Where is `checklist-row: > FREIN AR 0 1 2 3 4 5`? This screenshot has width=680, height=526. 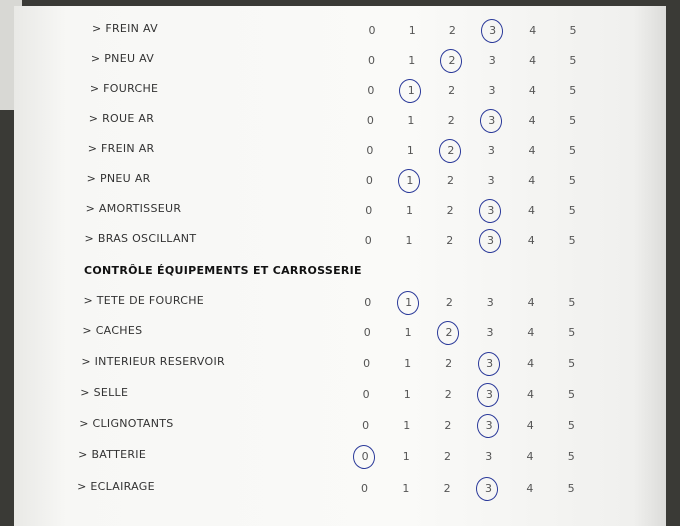 checklist-row: > FREIN AR 0 1 2 3 4 5 is located at coordinates (340, 151).